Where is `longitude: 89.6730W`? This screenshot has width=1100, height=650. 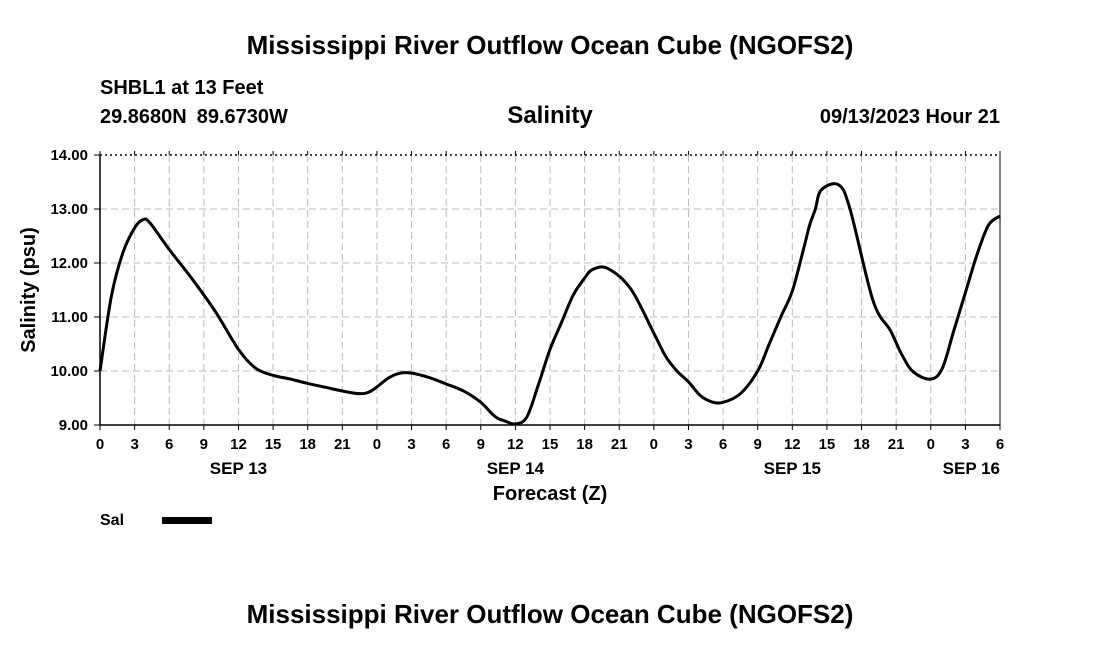 longitude: 89.6730W is located at coordinates (242, 117).